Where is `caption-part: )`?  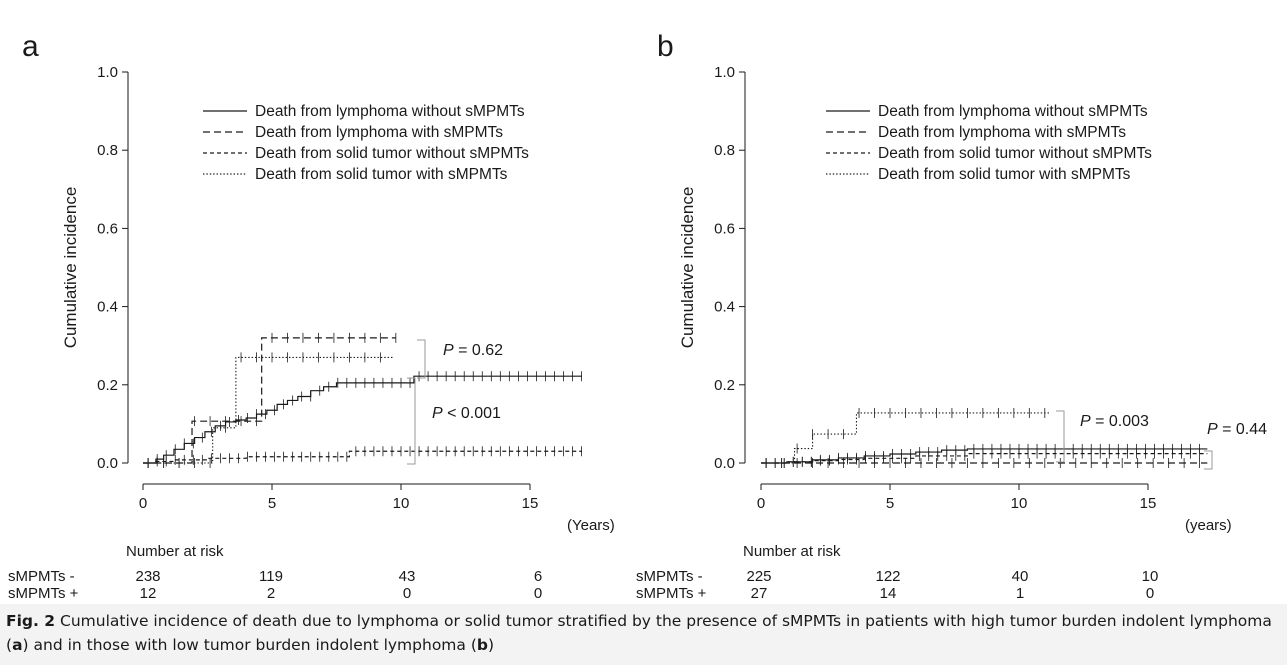 caption-part: ) is located at coordinates (491, 645).